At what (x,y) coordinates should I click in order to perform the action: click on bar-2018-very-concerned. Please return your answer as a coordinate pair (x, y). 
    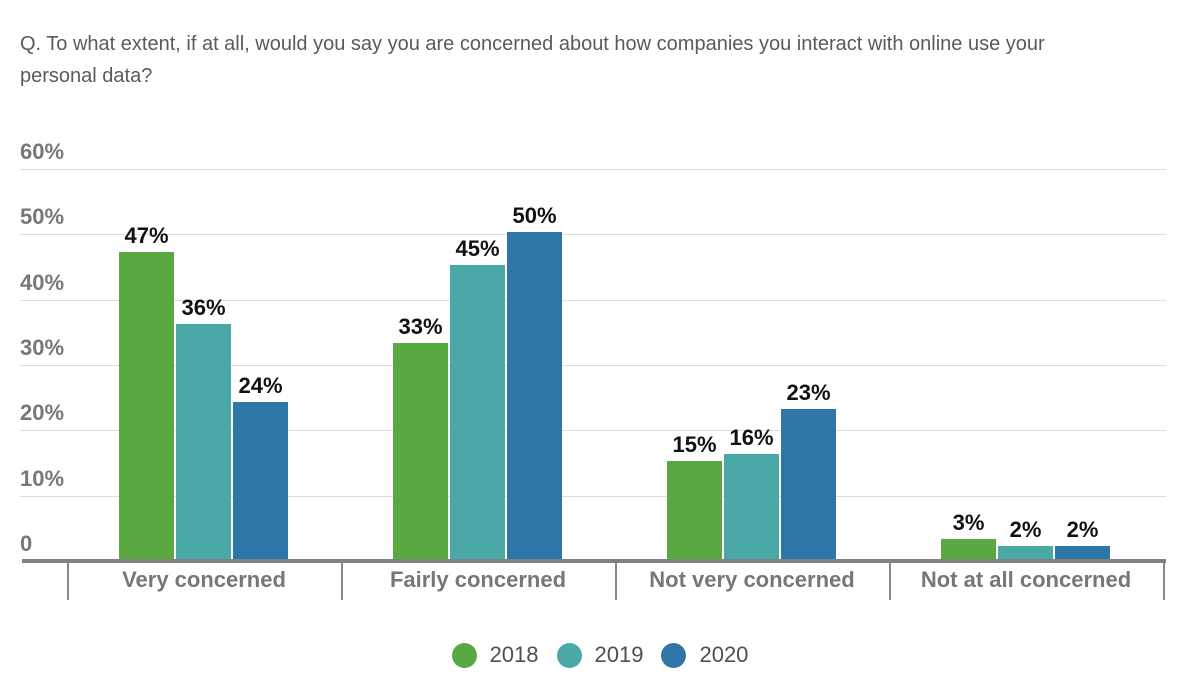
    Looking at the image, I should click on (146, 405).